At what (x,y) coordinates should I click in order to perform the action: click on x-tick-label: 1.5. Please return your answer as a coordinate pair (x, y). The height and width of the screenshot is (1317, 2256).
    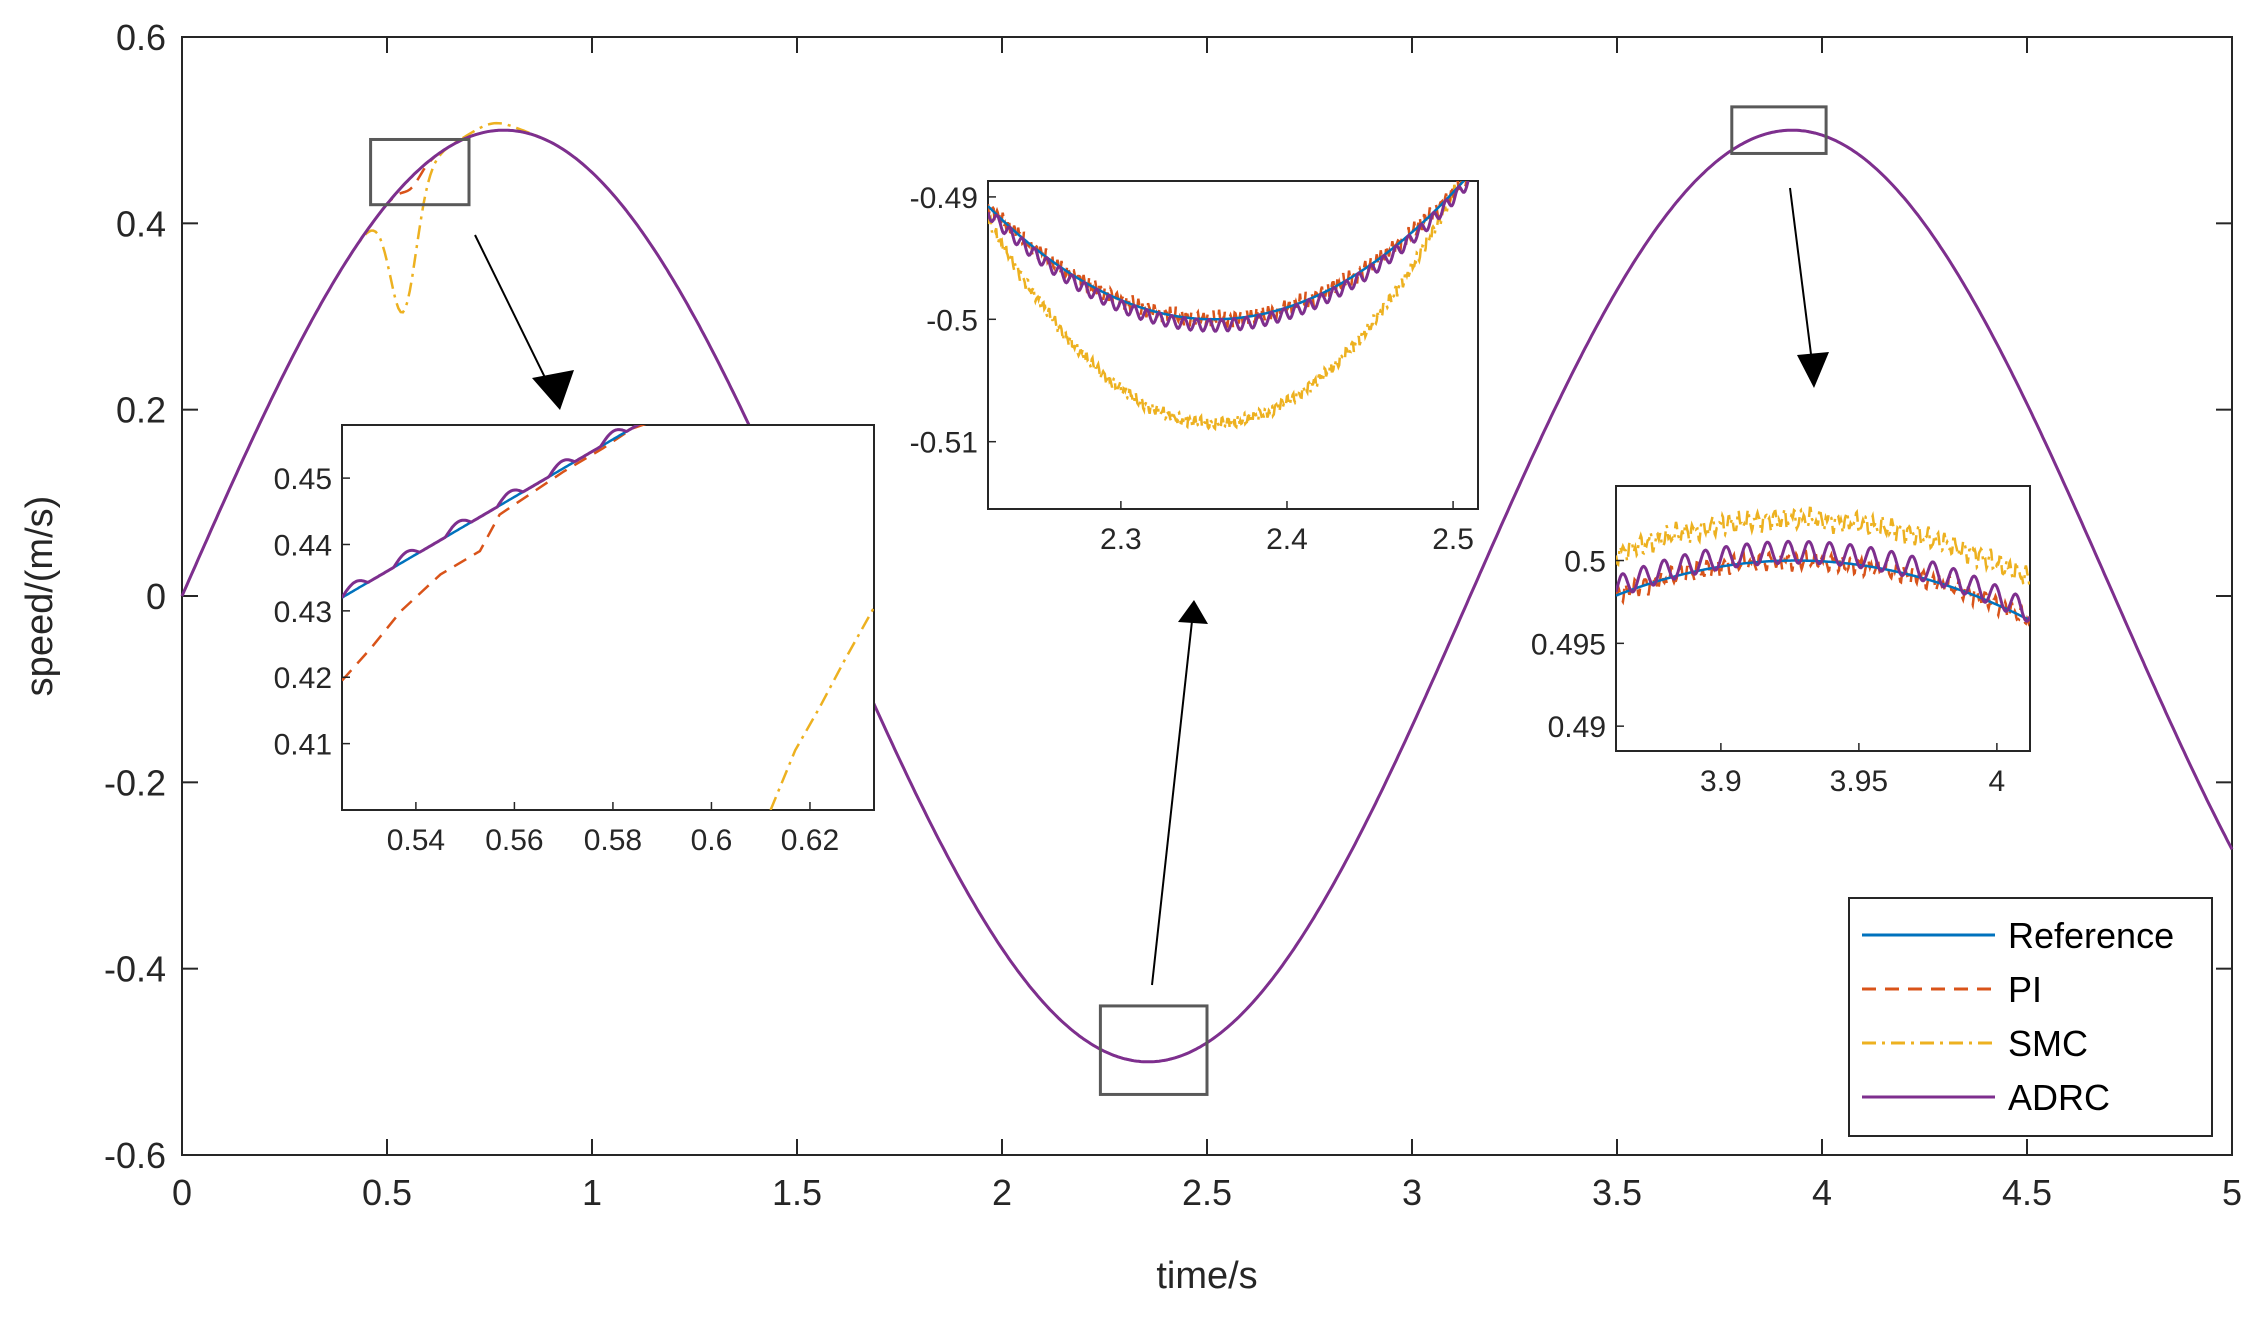
    Looking at the image, I should click on (797, 1192).